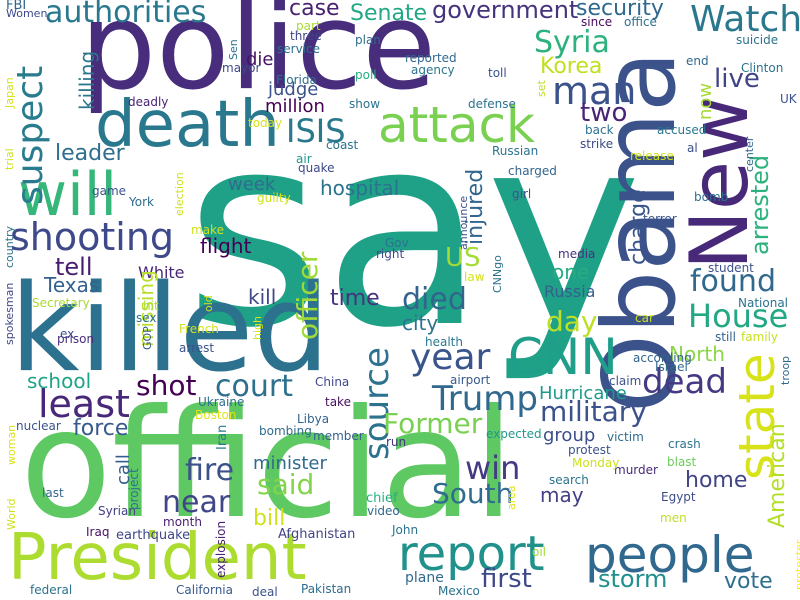 The height and width of the screenshot is (600, 800). Describe the element at coordinates (296, 80) in the screenshot. I see `word-florida: Florida` at that location.